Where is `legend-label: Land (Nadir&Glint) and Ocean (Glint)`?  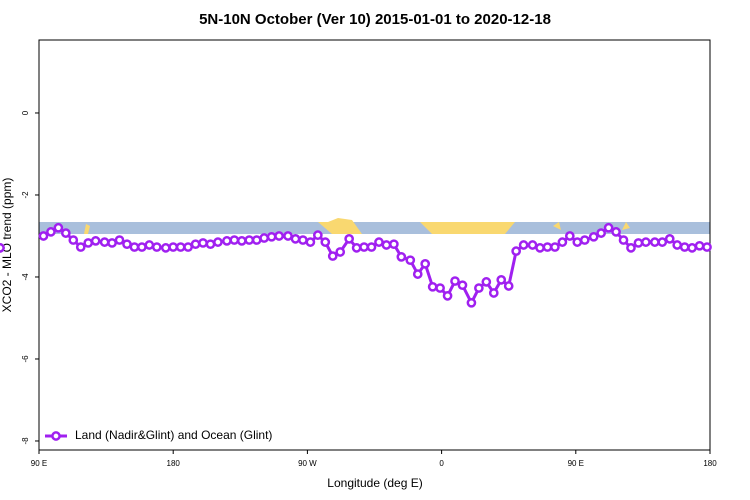 legend-label: Land (Nadir&Glint) and Ocean (Glint) is located at coordinates (173, 435).